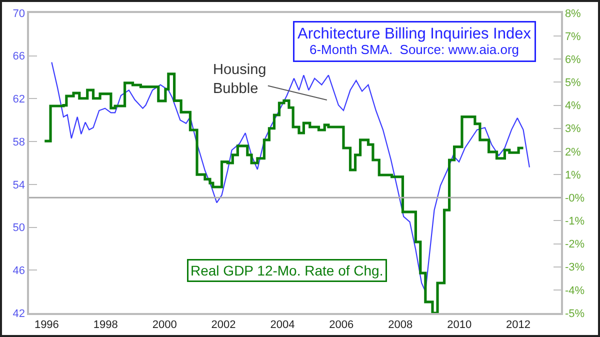  What do you see at coordinates (574, 314) in the screenshot?
I see `y2-tick-label: -5%` at bounding box center [574, 314].